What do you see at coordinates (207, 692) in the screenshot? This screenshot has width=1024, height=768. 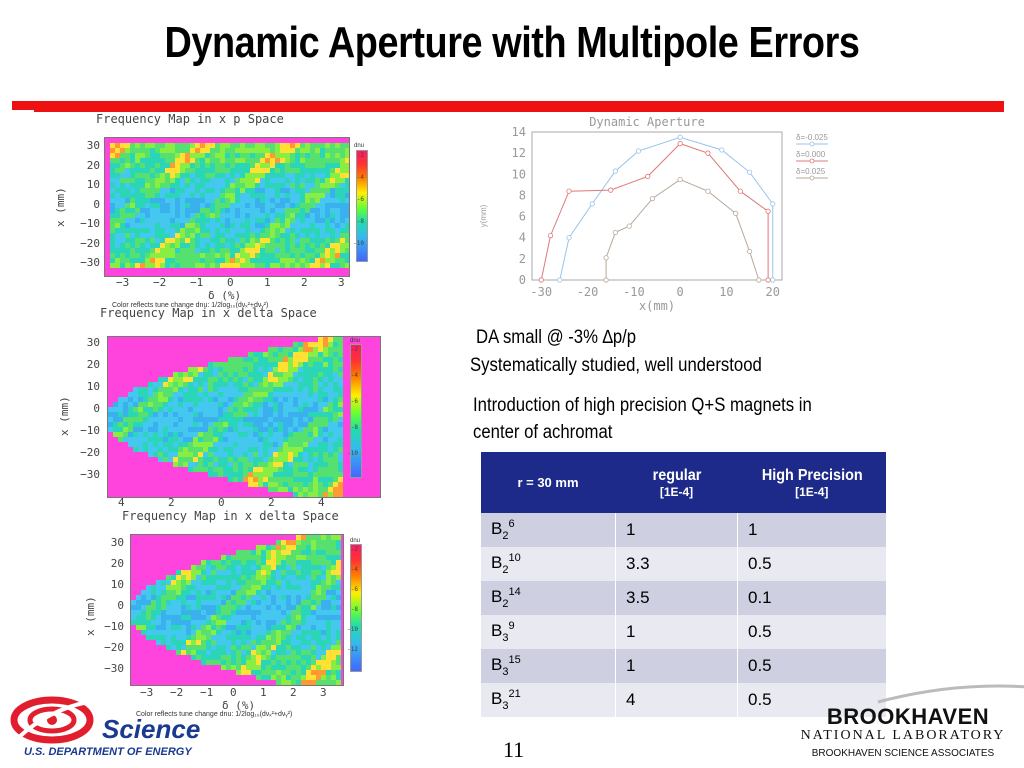 I see `x-tick-label: −1` at bounding box center [207, 692].